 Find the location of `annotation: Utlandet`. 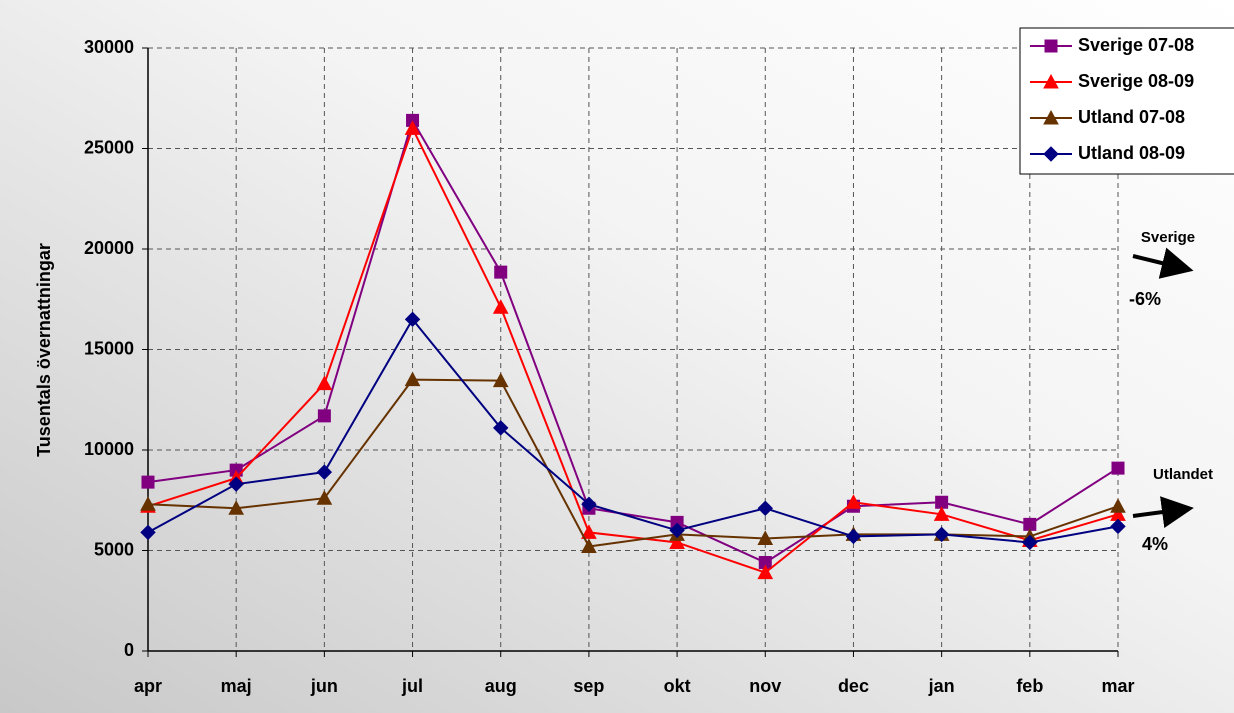

annotation: Utlandet is located at coordinates (1183, 474).